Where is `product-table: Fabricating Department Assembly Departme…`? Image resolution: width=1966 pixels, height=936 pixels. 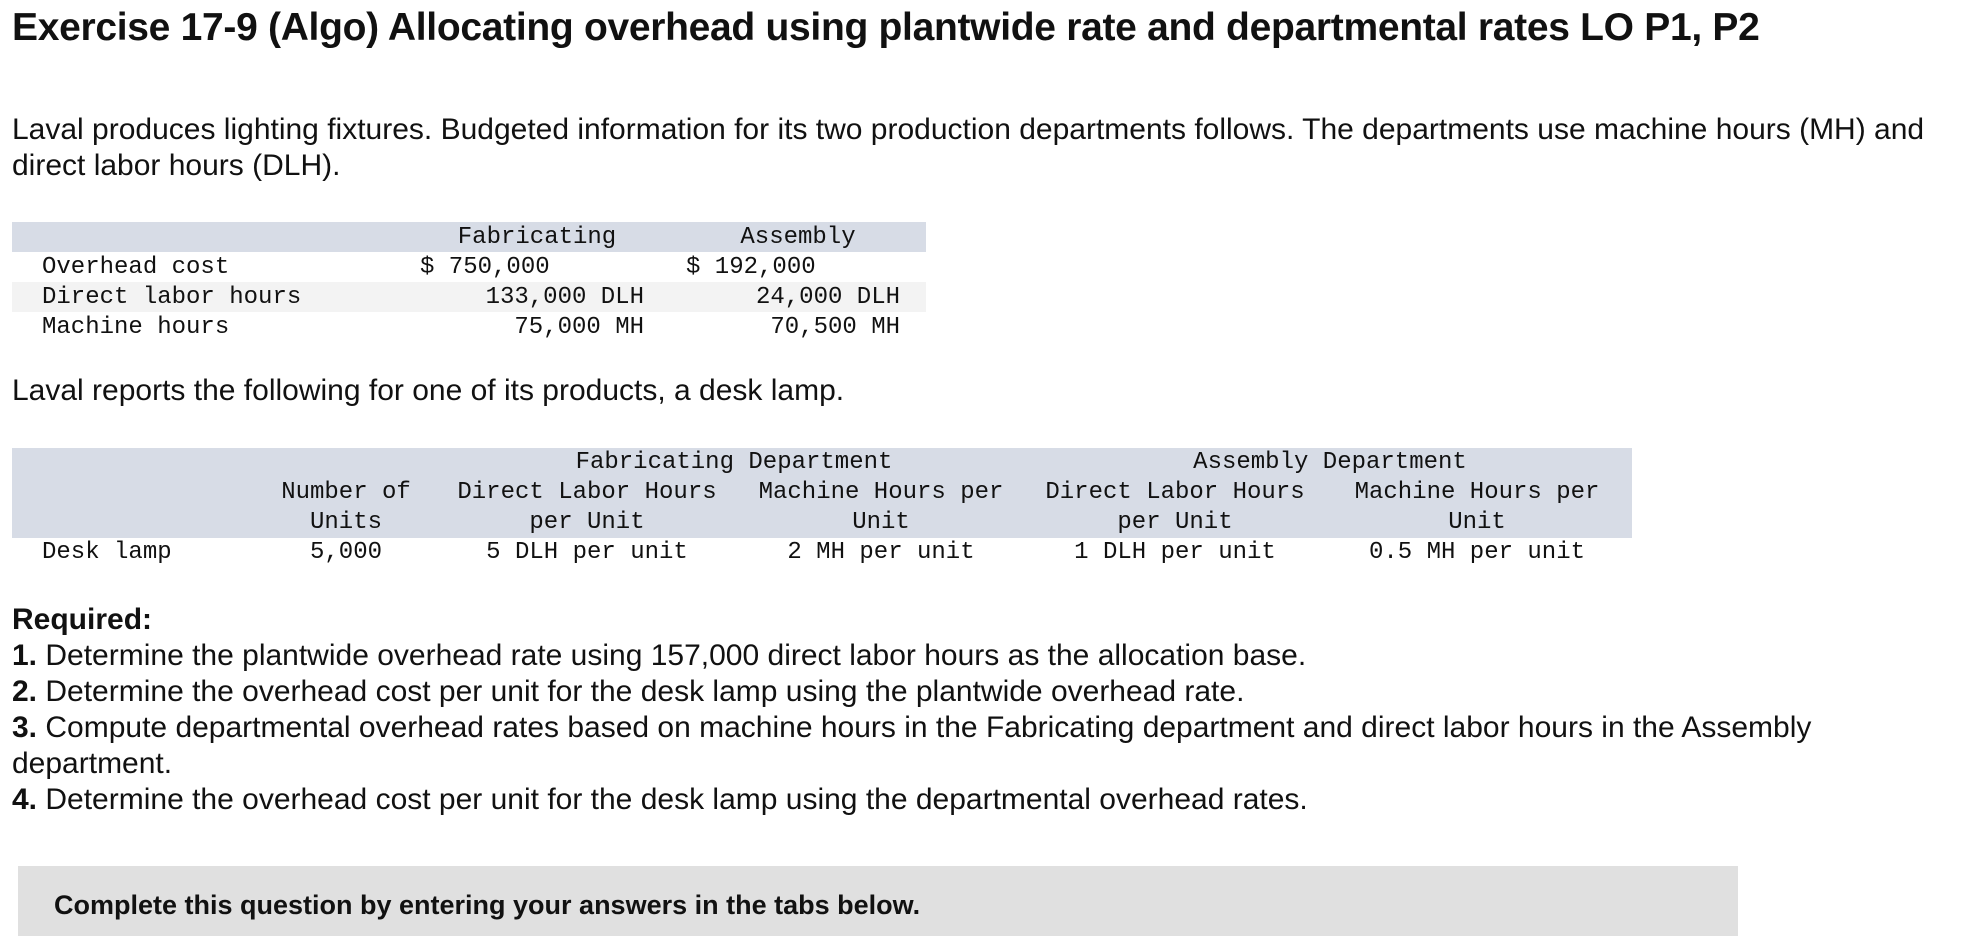 product-table: Fabricating Department Assembly Departme… is located at coordinates (822, 508).